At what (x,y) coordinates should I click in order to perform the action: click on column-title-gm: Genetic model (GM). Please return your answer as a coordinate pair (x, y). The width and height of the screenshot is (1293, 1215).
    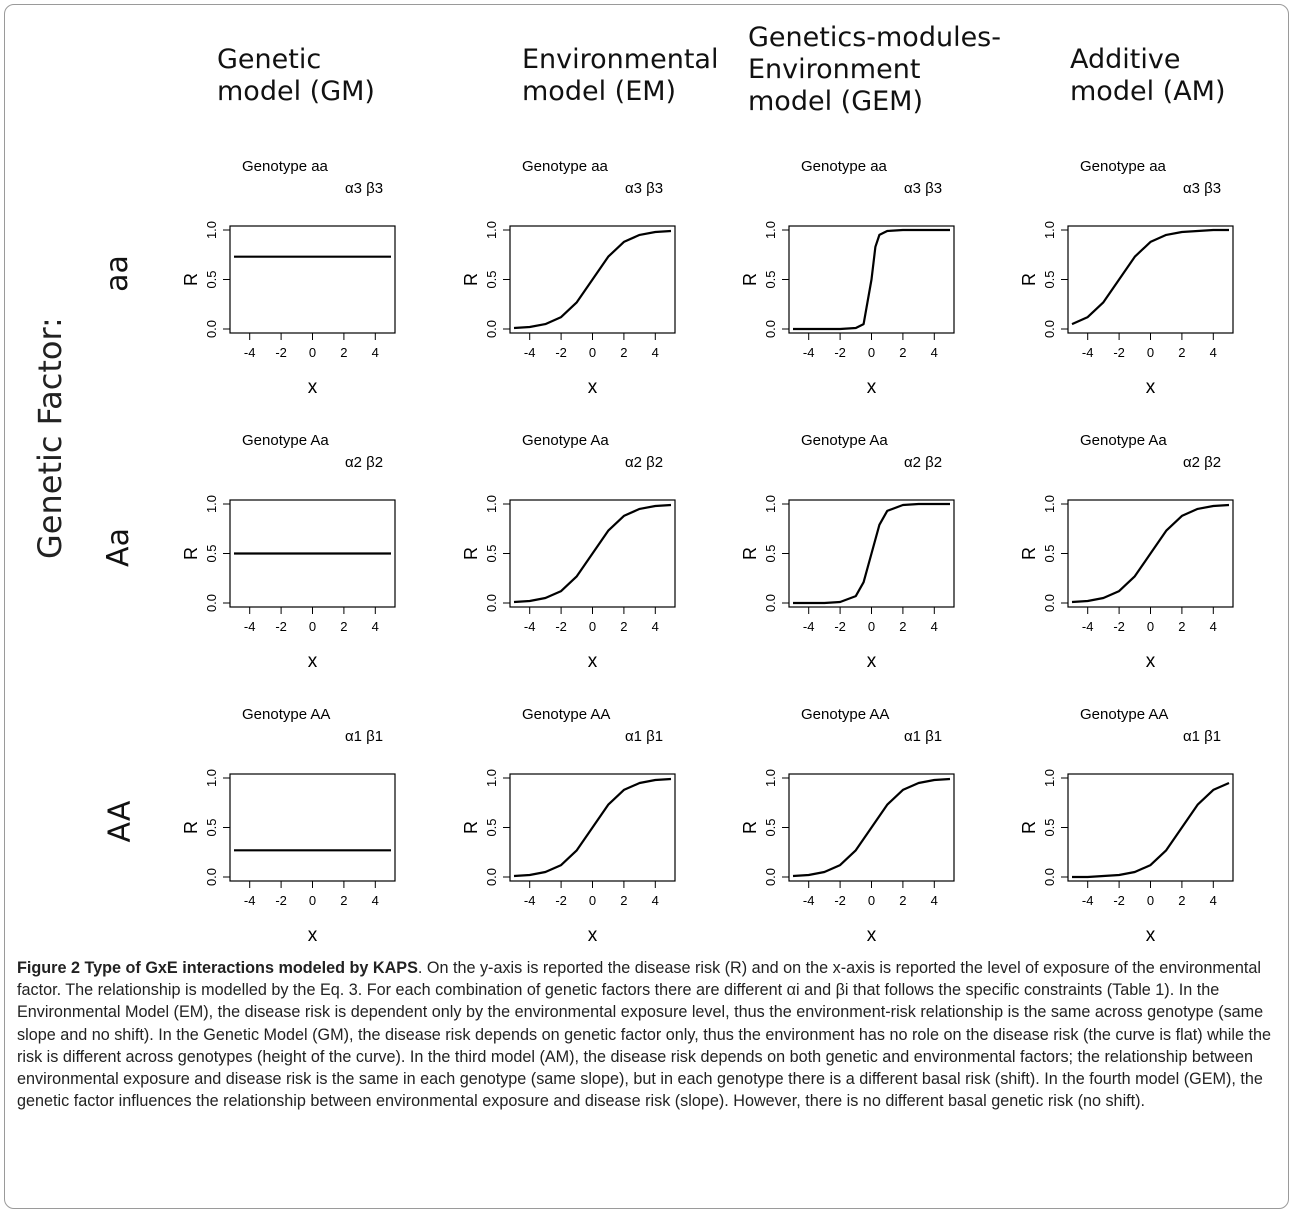
    Looking at the image, I should click on (296, 75).